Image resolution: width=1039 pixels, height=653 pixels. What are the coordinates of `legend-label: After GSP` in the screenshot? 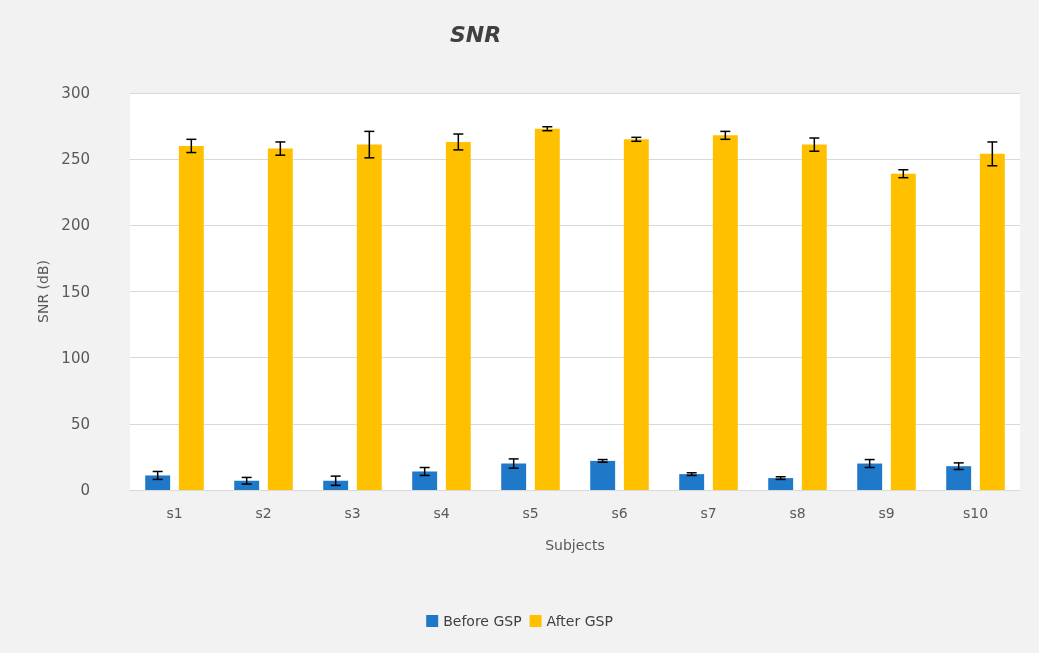 It's located at (579, 621).